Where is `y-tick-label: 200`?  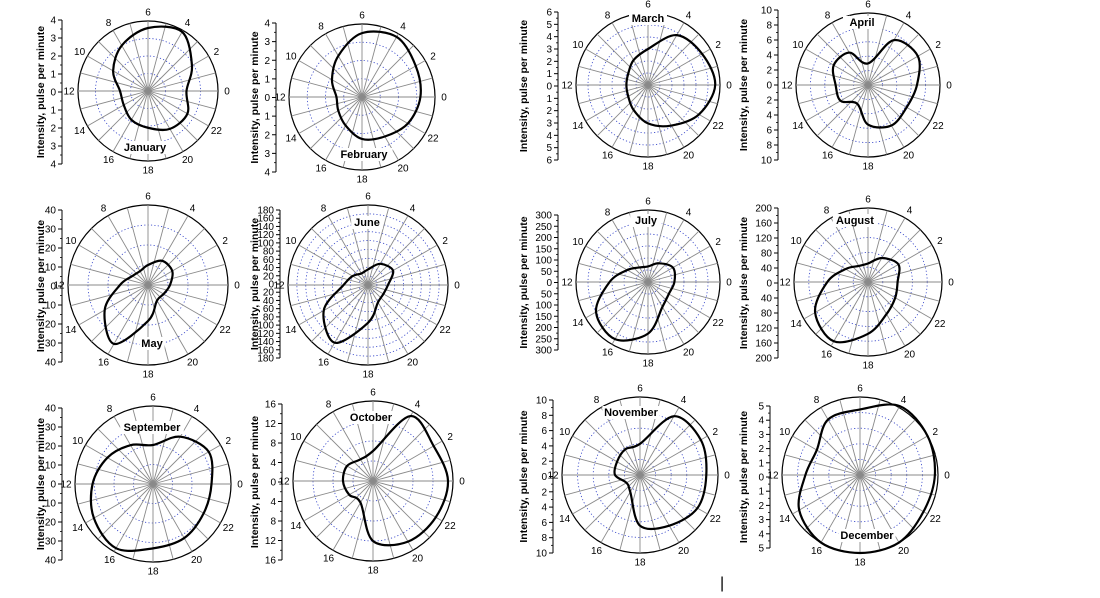 y-tick-label: 200 is located at coordinates (763, 209).